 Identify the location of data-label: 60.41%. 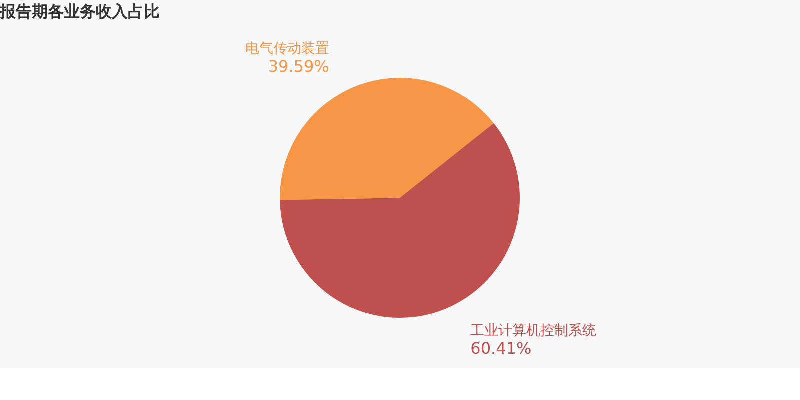
(501, 348).